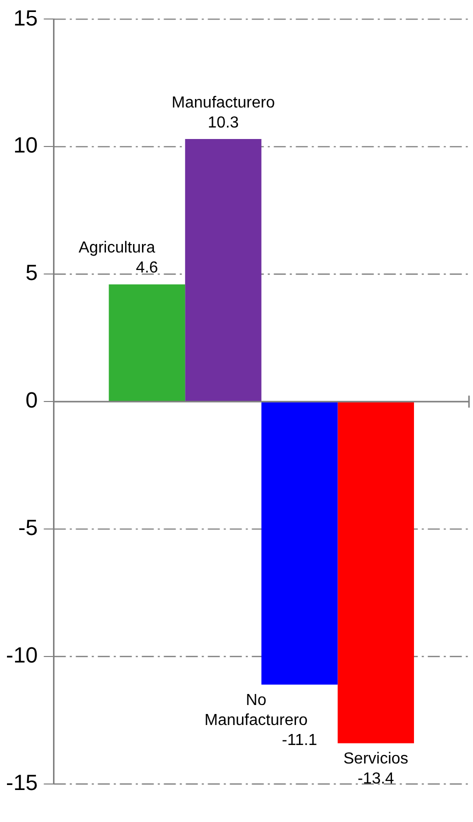 The width and height of the screenshot is (473, 822). What do you see at coordinates (147, 268) in the screenshot?
I see `data-label: 4.6` at bounding box center [147, 268].